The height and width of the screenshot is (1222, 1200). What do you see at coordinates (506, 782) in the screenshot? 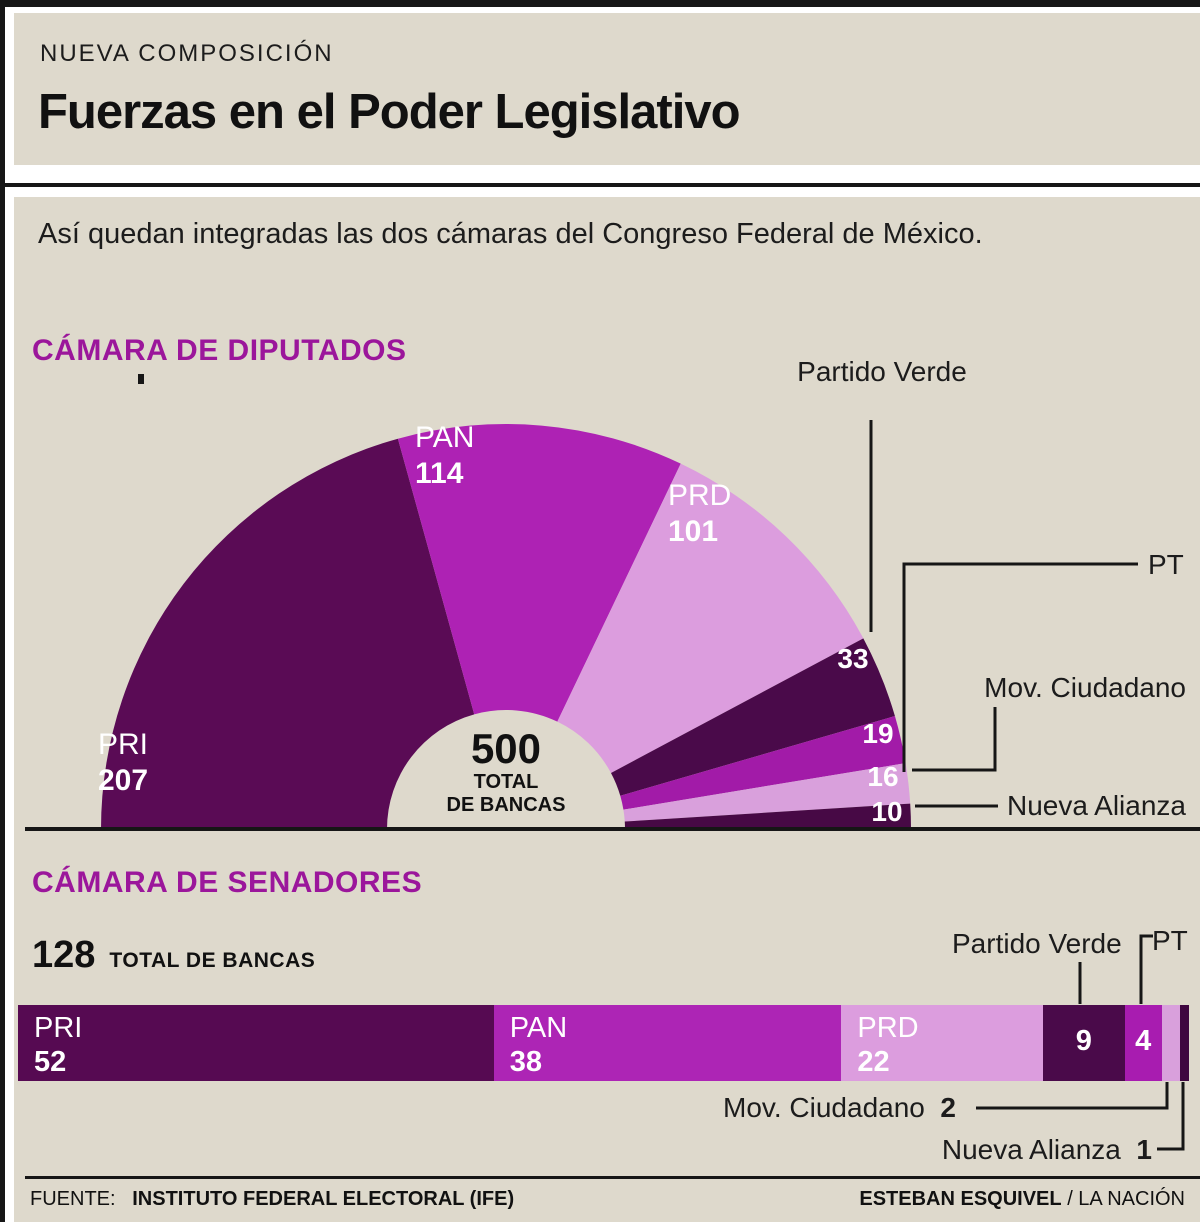
I see `diputados-total-label-1: TOTAL` at bounding box center [506, 782].